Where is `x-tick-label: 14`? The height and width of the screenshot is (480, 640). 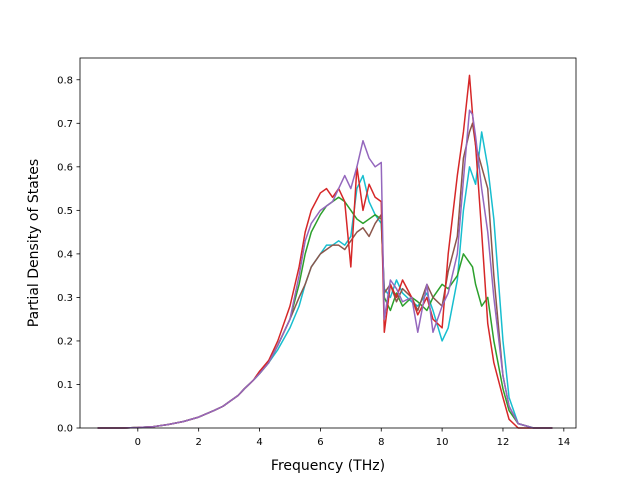 x-tick-label: 14 is located at coordinates (563, 442).